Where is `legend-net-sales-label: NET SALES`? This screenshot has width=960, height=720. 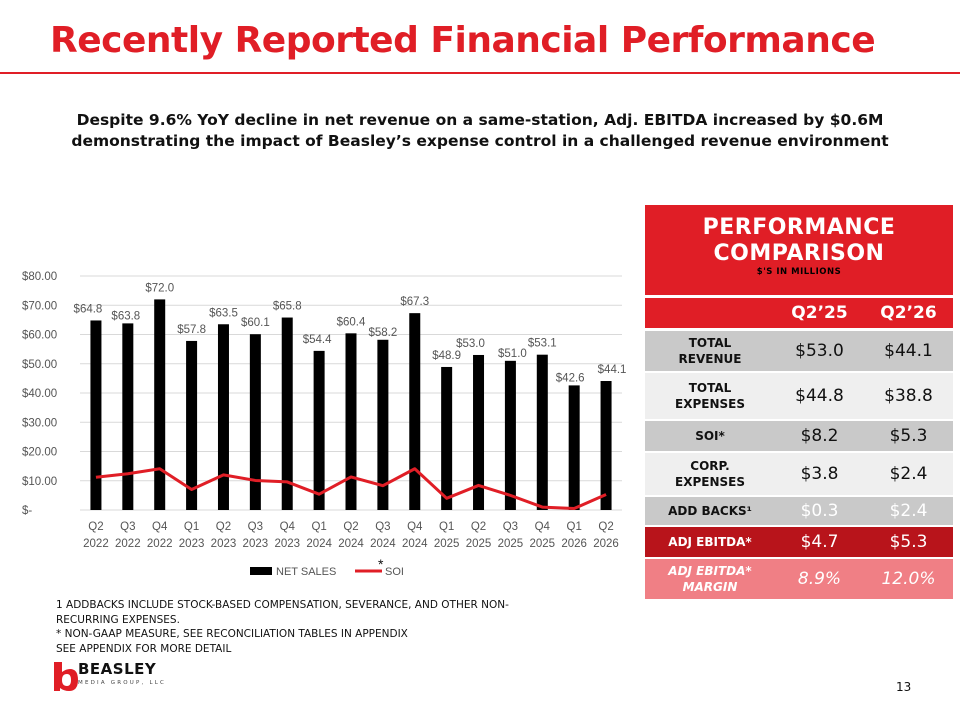
legend-net-sales-label: NET SALES is located at coordinates (306, 572).